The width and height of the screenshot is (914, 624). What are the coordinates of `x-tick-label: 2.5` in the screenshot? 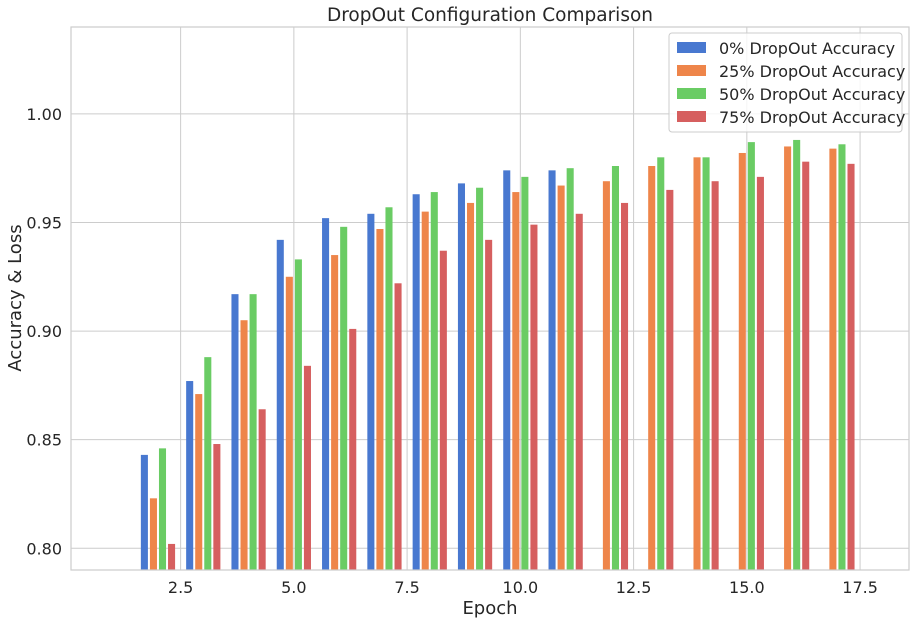 It's located at (180, 587).